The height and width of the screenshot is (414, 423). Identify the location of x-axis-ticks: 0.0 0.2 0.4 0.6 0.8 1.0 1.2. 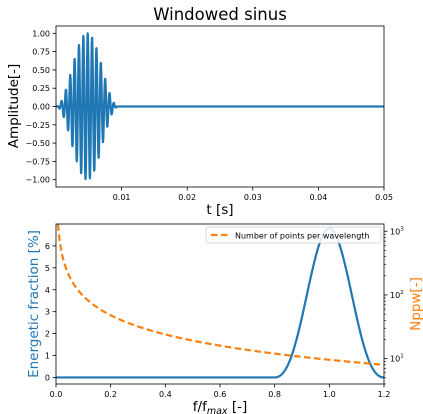
(220, 391).